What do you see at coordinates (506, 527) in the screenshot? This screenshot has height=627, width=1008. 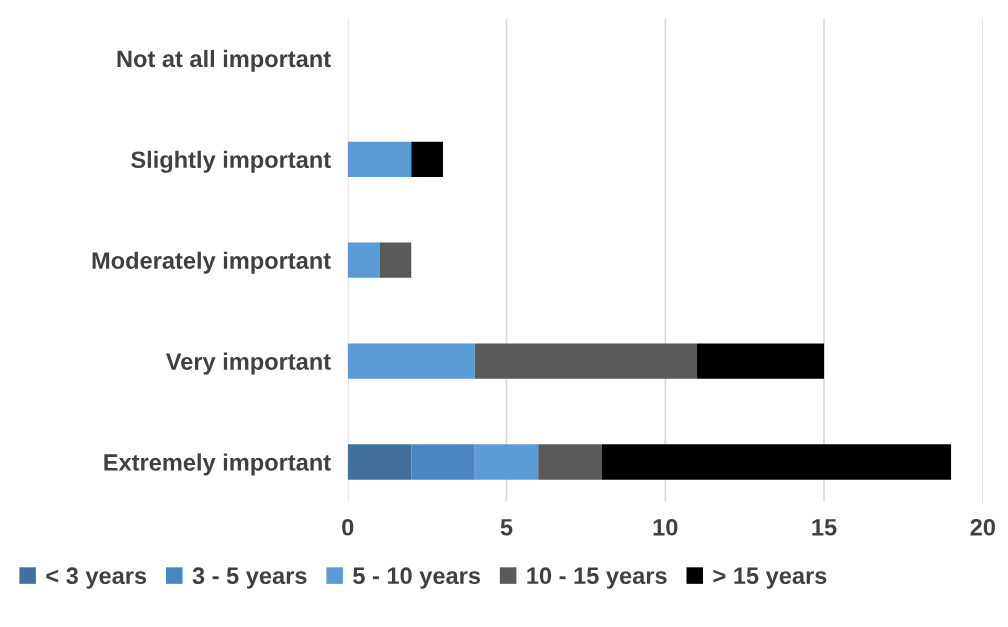 I see `x-tick-label: 5` at bounding box center [506, 527].